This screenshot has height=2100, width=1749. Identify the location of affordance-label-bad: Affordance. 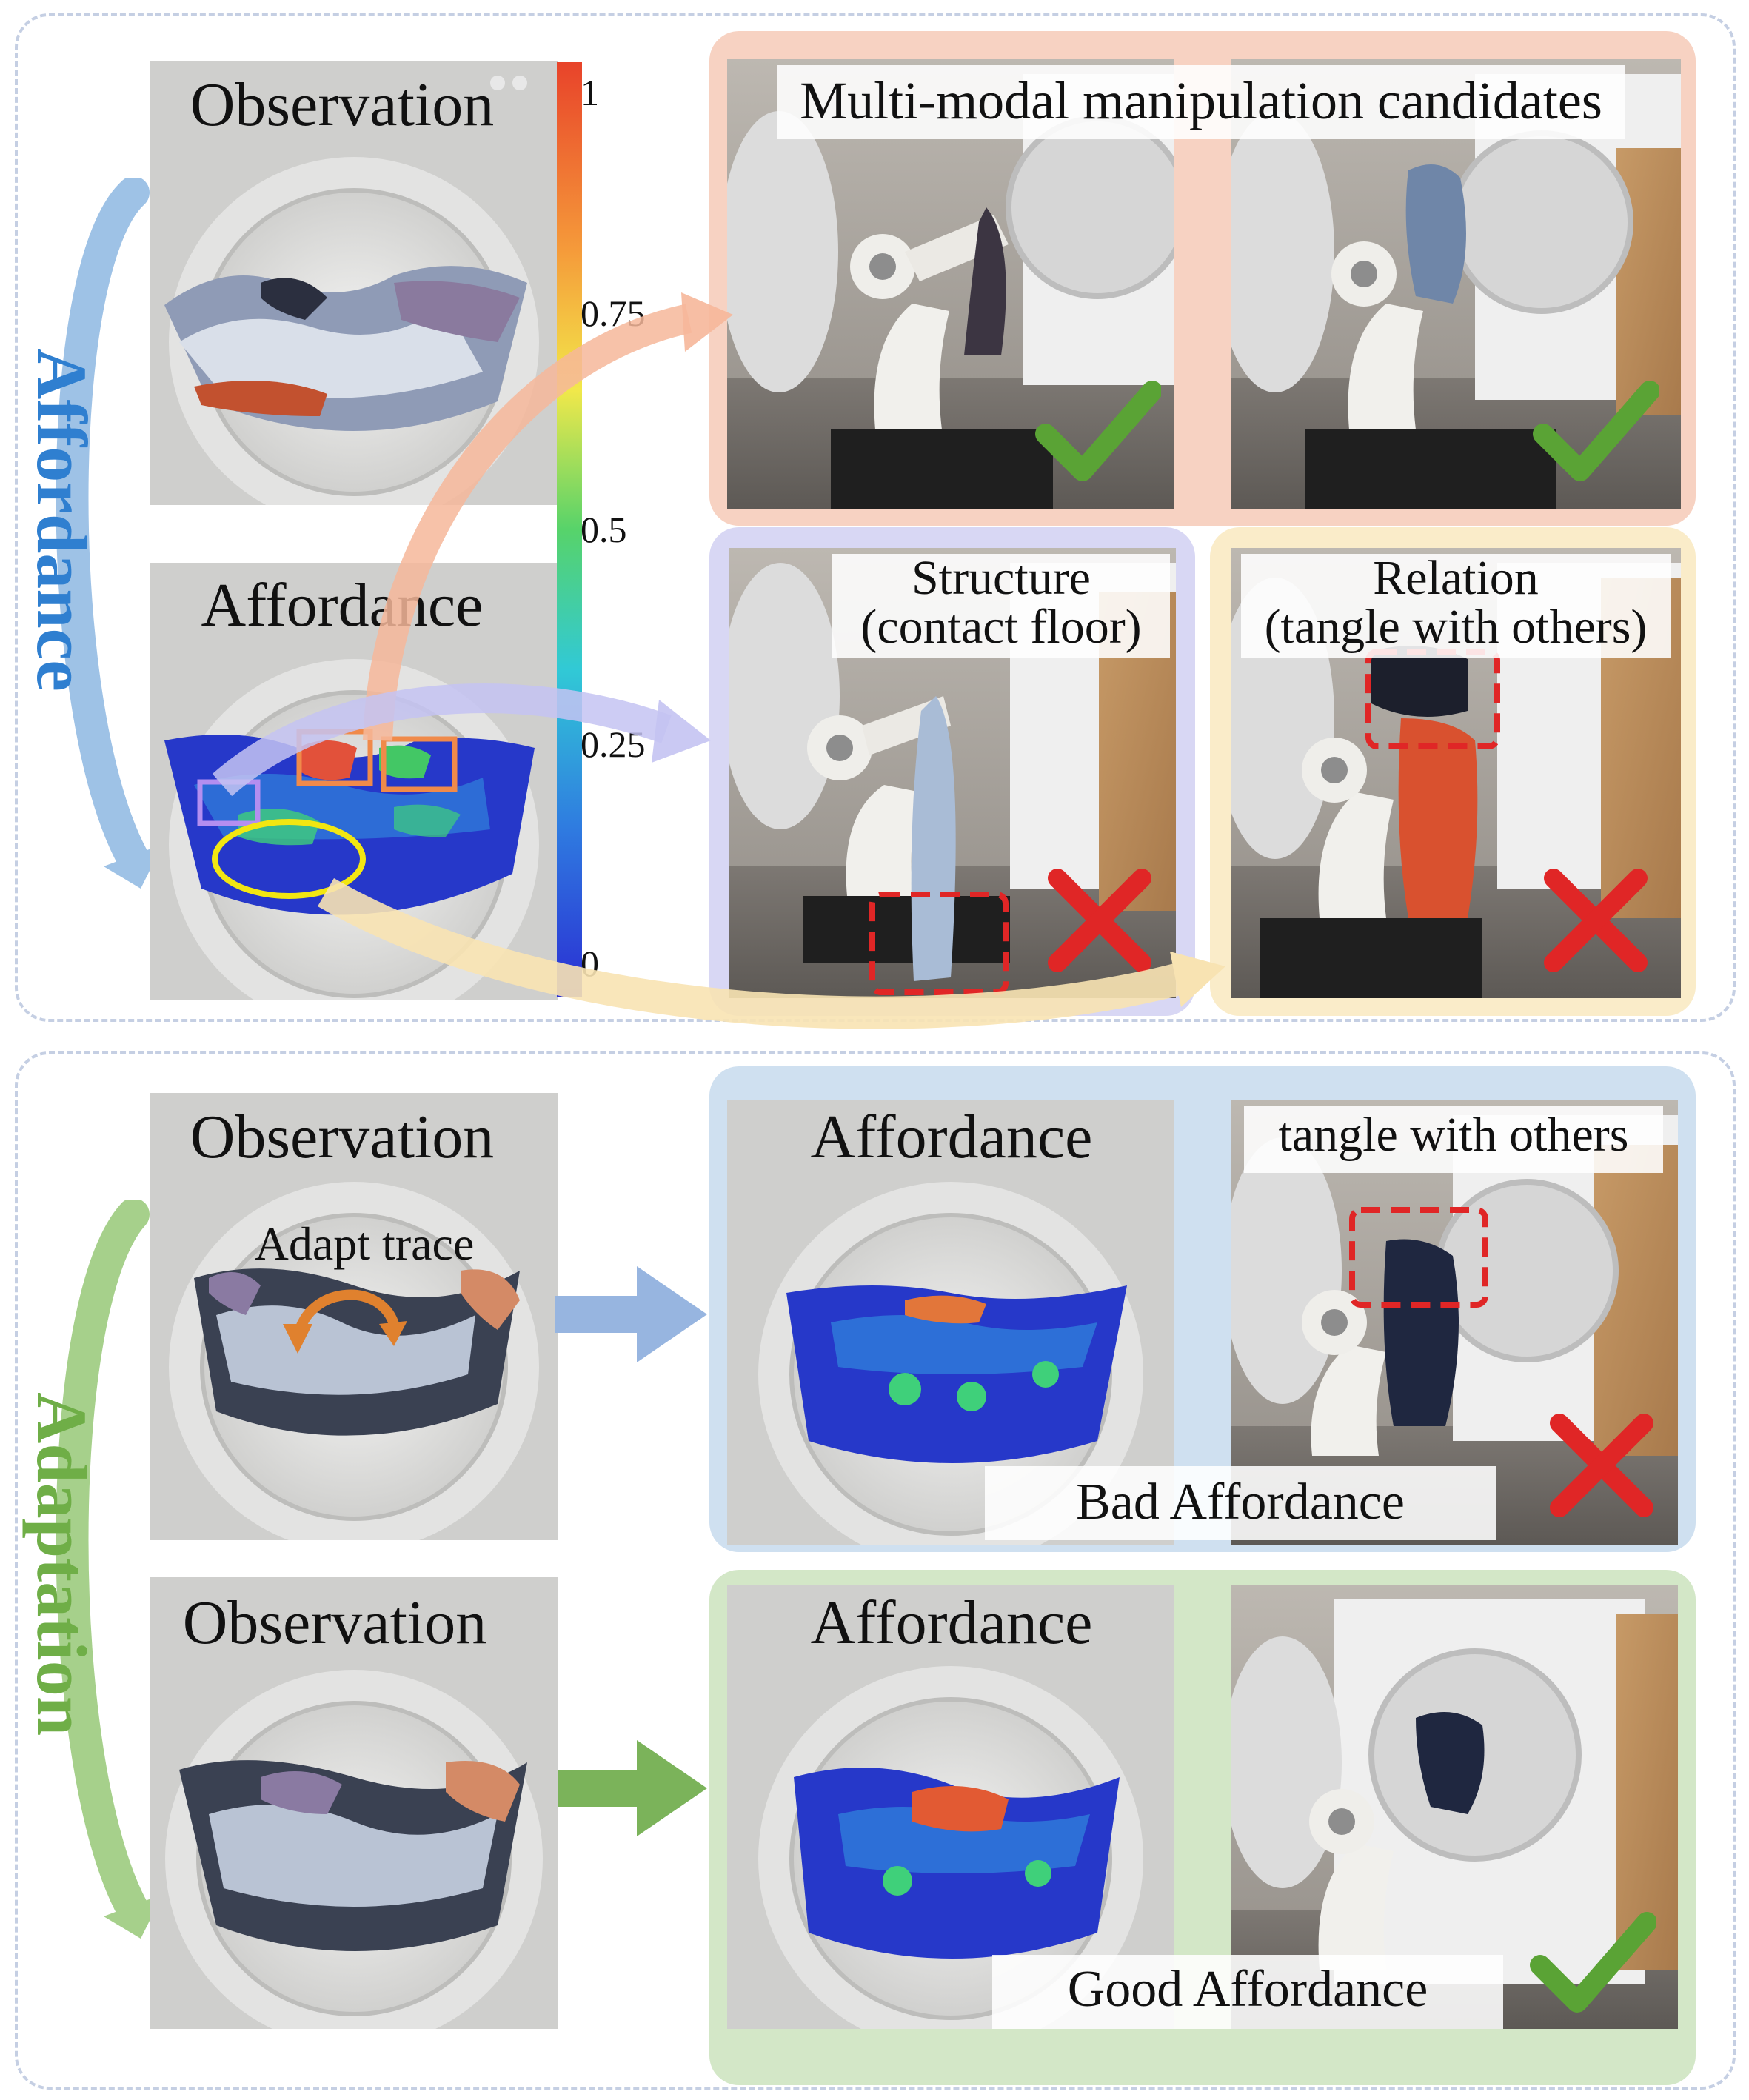
(951, 1137).